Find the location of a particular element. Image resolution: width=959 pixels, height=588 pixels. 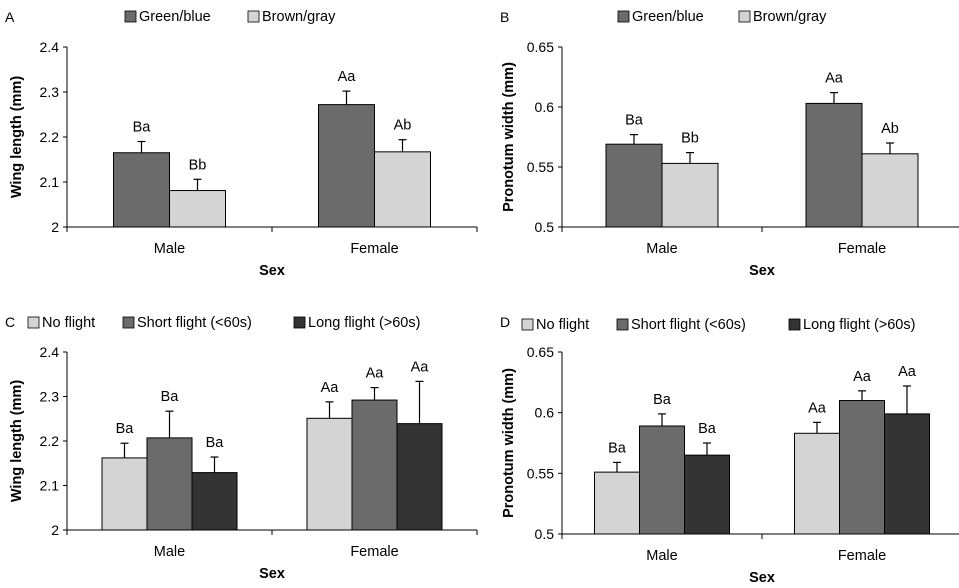

panel-label: B is located at coordinates (504, 17).